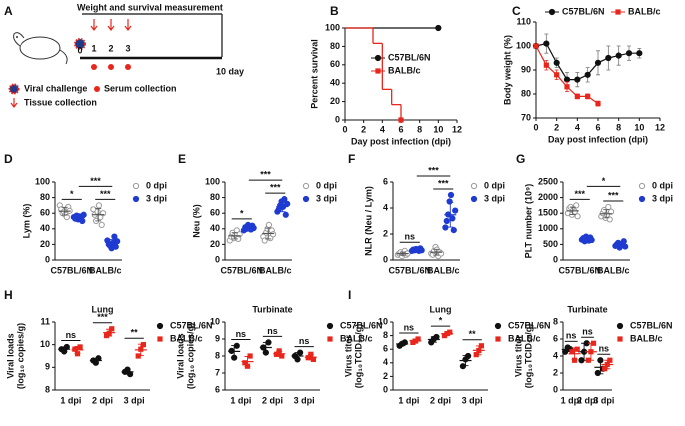 The image size is (685, 426). What do you see at coordinates (19, 39) in the screenshot?
I see `mouse-head` at bounding box center [19, 39].